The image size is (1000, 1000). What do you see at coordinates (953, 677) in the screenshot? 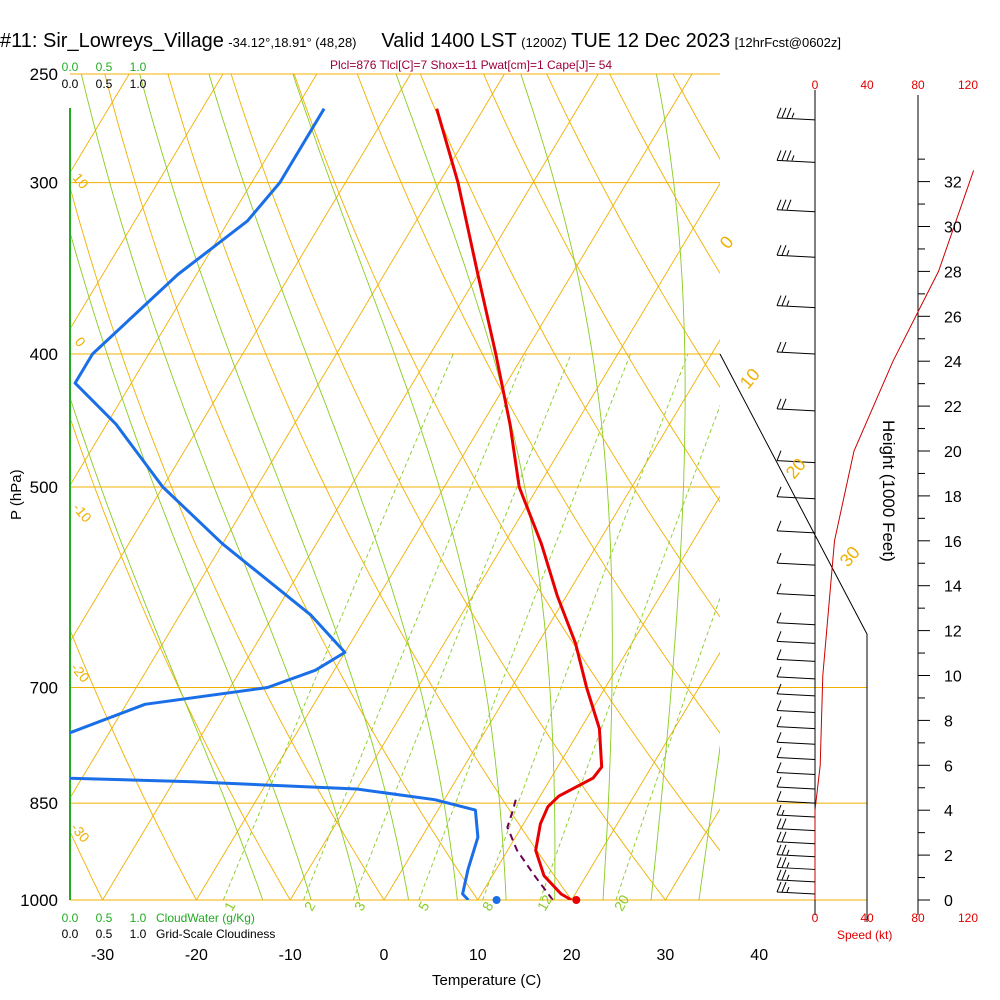
I see `height-tick-label: 10` at bounding box center [953, 677].